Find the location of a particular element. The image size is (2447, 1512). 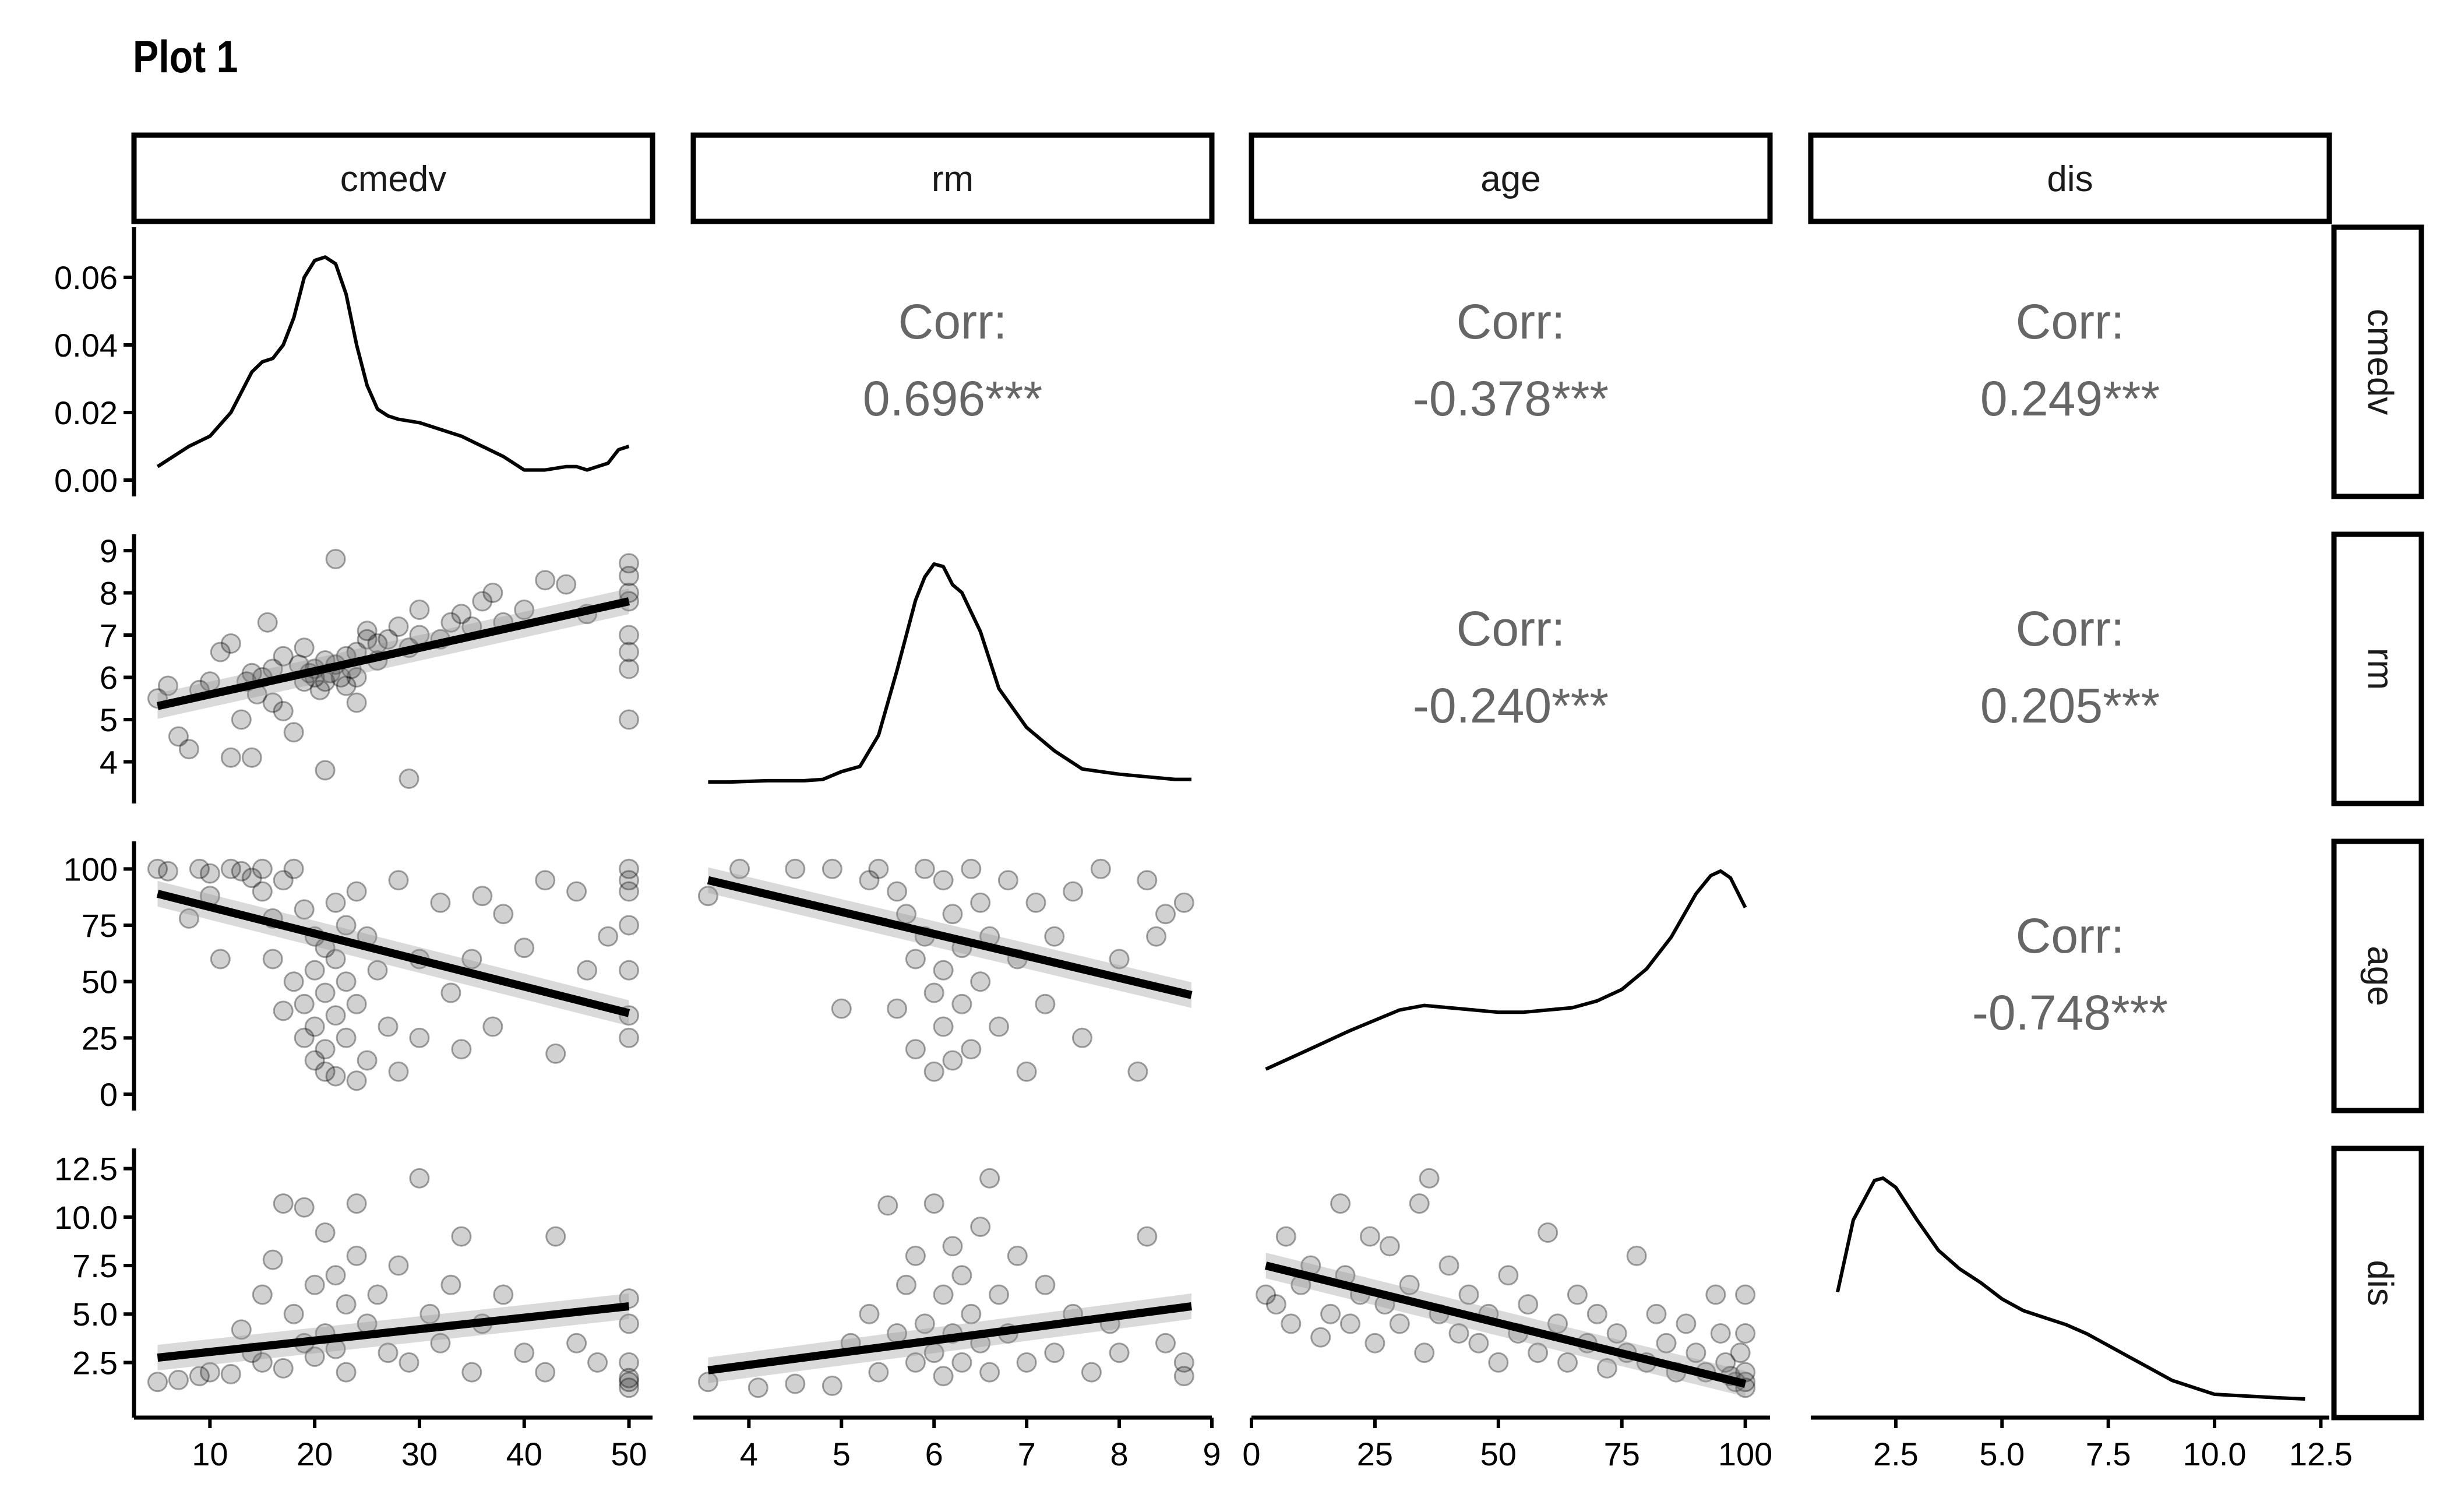

corr-value: -0.240*** is located at coordinates (1511, 705).